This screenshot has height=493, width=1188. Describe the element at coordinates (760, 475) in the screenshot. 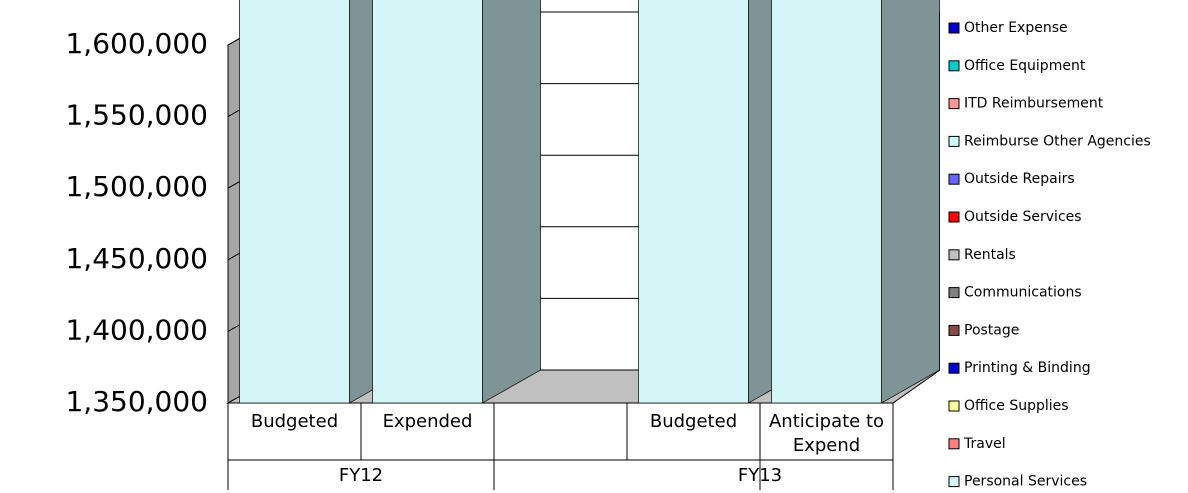

I see `group-label: FY13` at that location.